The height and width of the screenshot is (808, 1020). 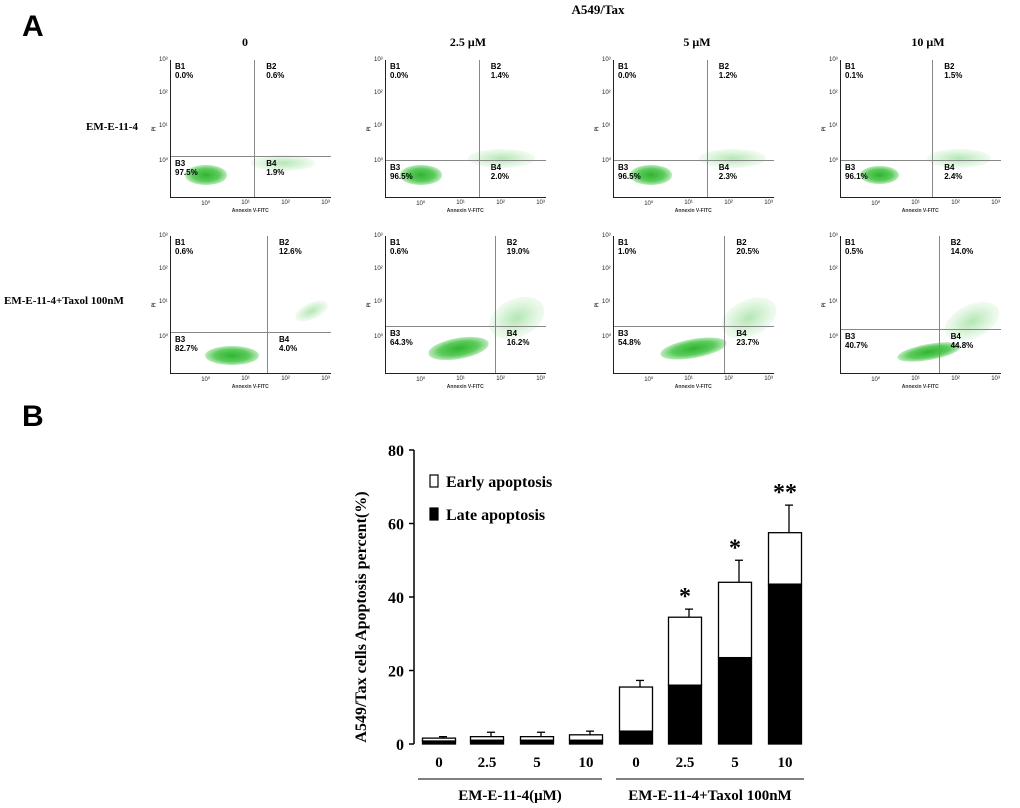 What do you see at coordinates (33, 26) in the screenshot?
I see `panel-a-letter: A` at bounding box center [33, 26].